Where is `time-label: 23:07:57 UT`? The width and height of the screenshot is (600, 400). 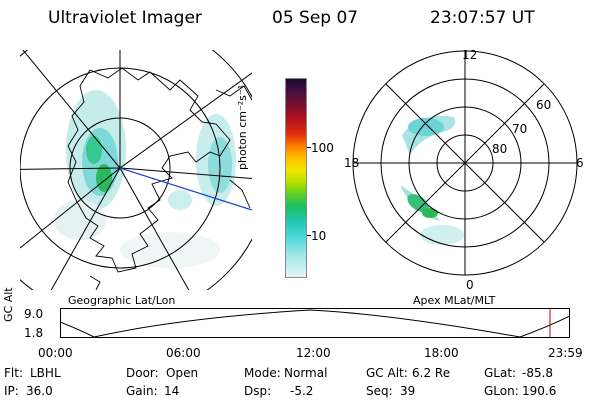
time-label: 23:07:57 UT is located at coordinates (482, 18).